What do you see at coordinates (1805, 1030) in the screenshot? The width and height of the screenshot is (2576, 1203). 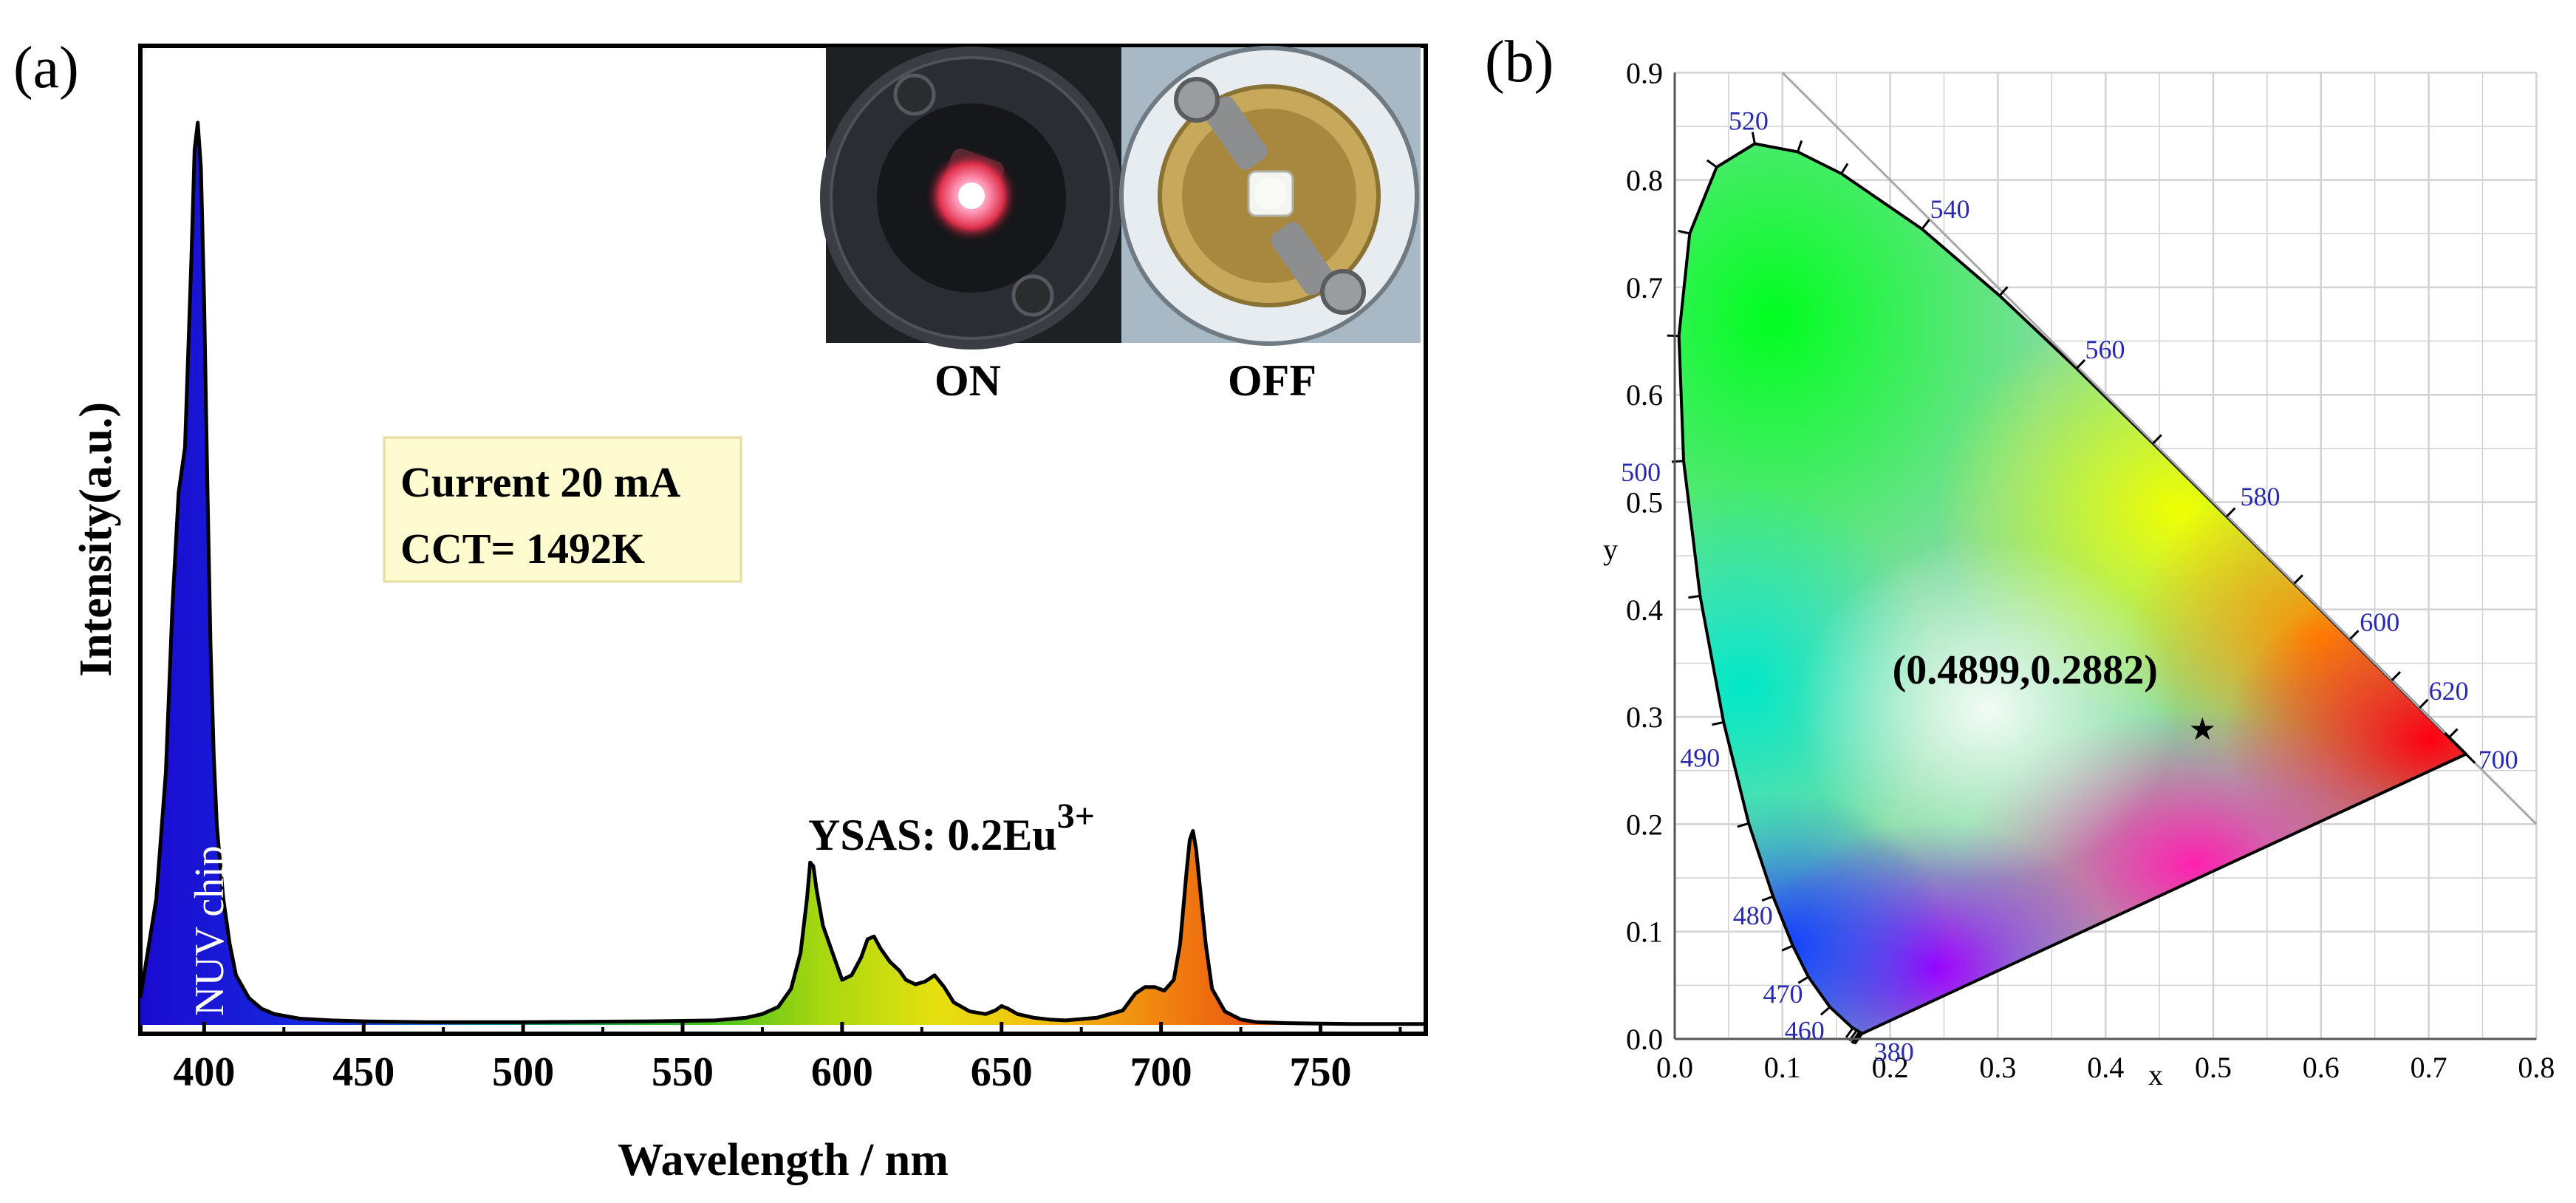 I see `cie-wavelength-label: 460` at bounding box center [1805, 1030].